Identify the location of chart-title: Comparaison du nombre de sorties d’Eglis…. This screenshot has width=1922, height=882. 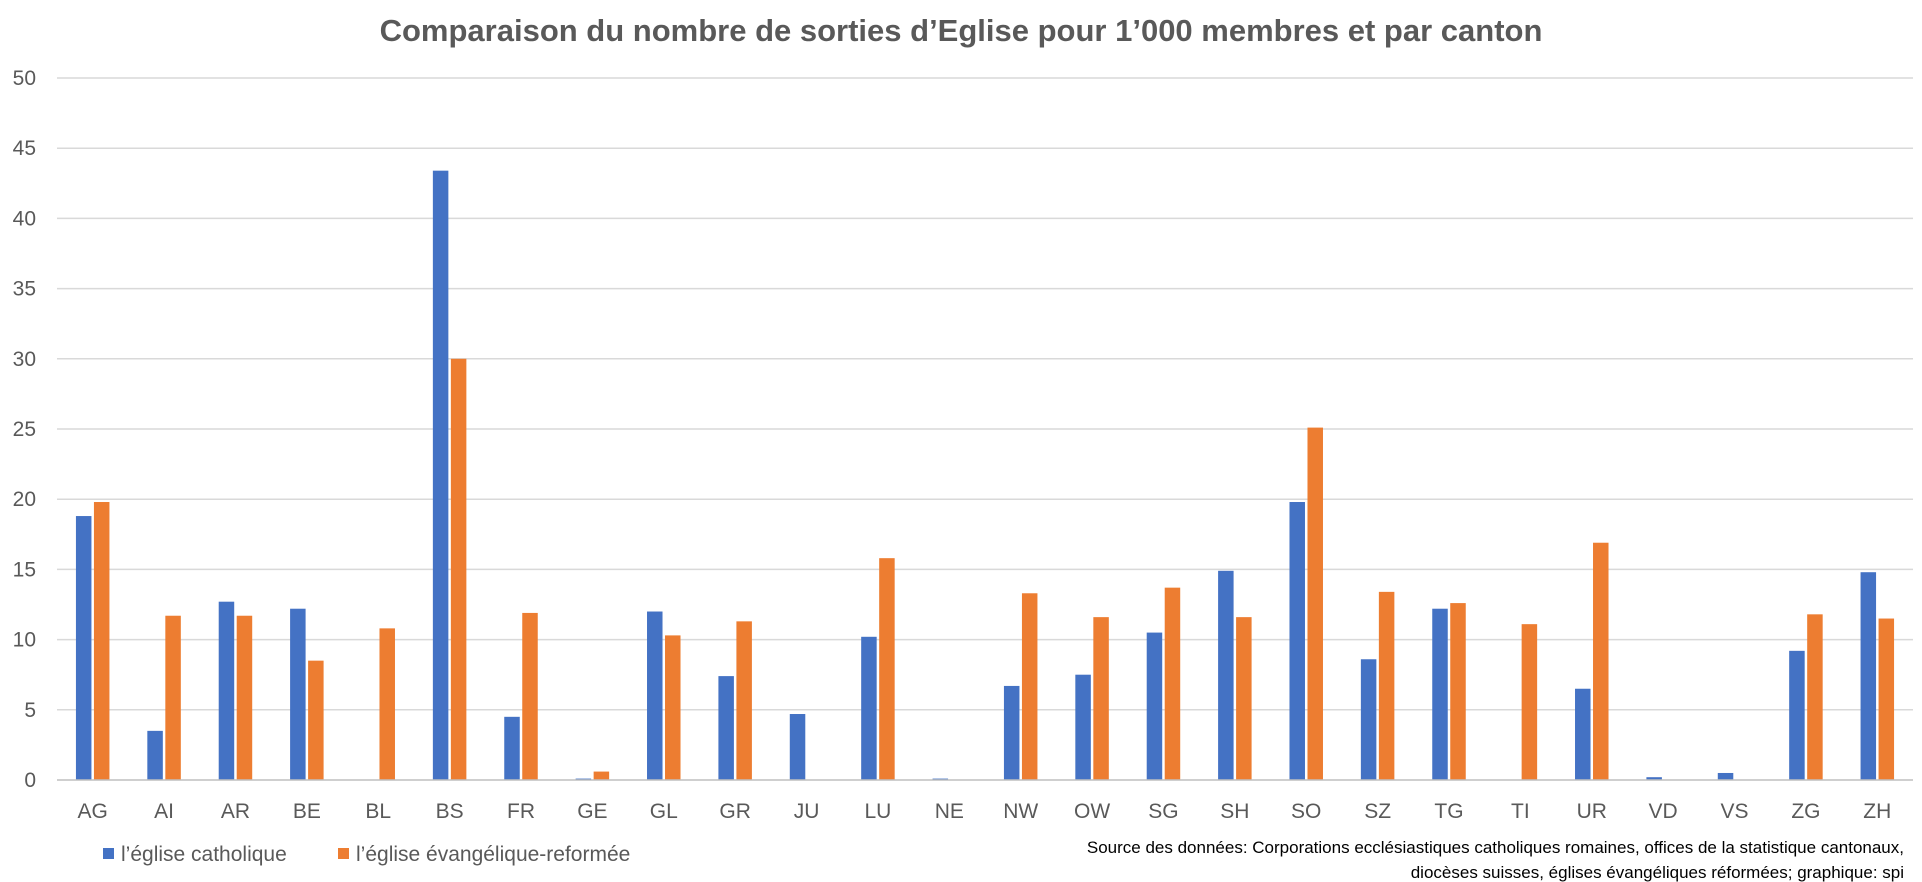
(961, 30).